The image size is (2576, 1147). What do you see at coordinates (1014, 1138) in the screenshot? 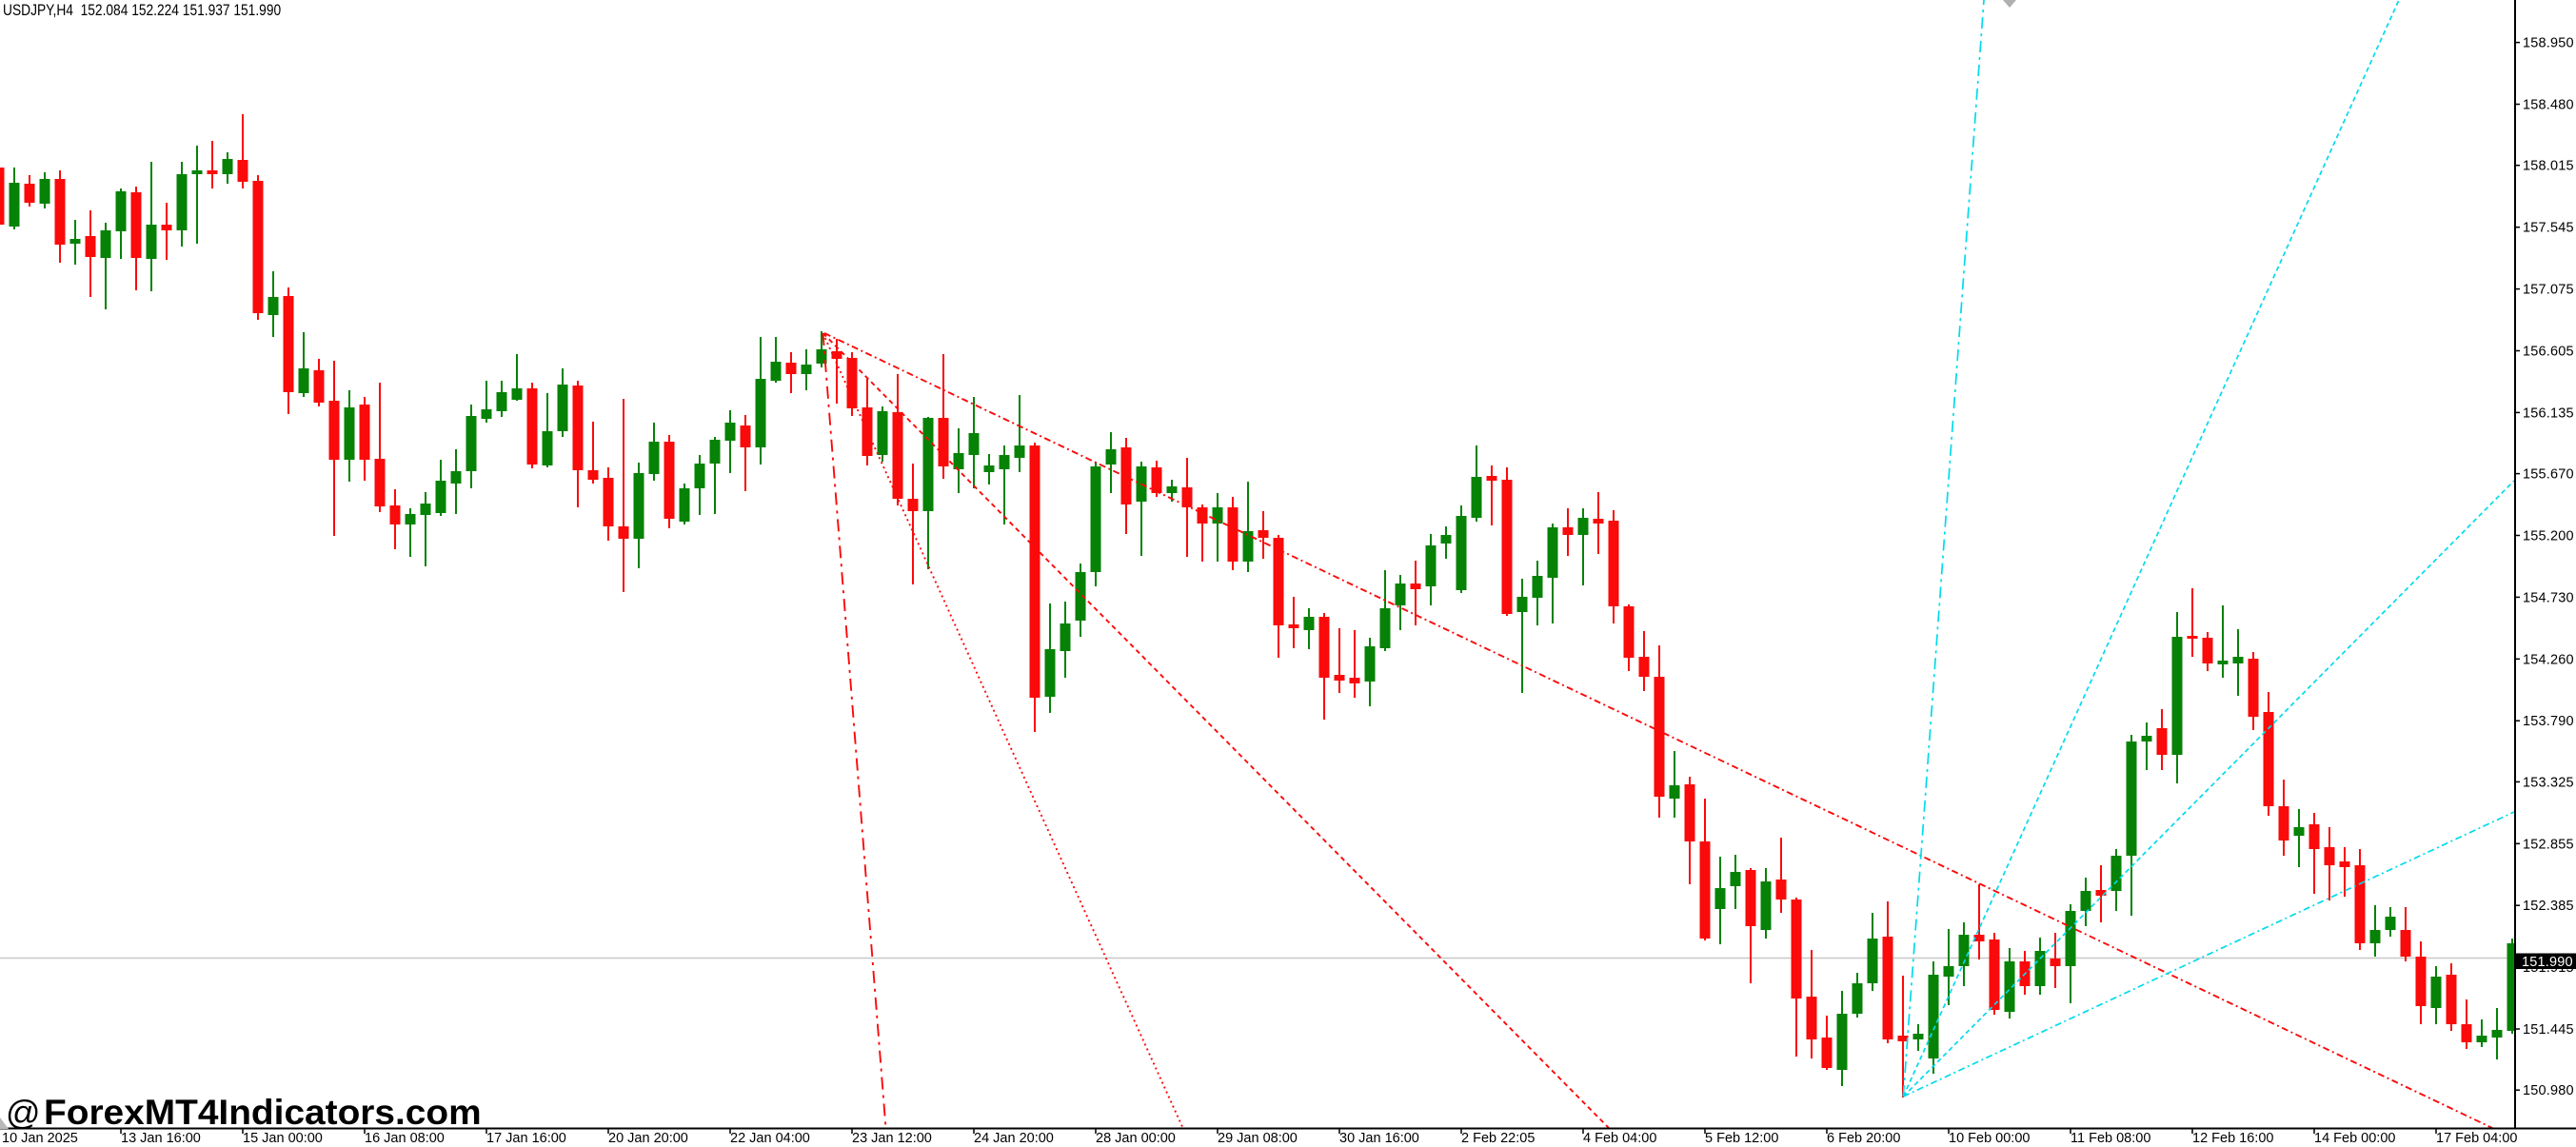
I see `svg-text: 24 Jan 20:00` at bounding box center [1014, 1138].